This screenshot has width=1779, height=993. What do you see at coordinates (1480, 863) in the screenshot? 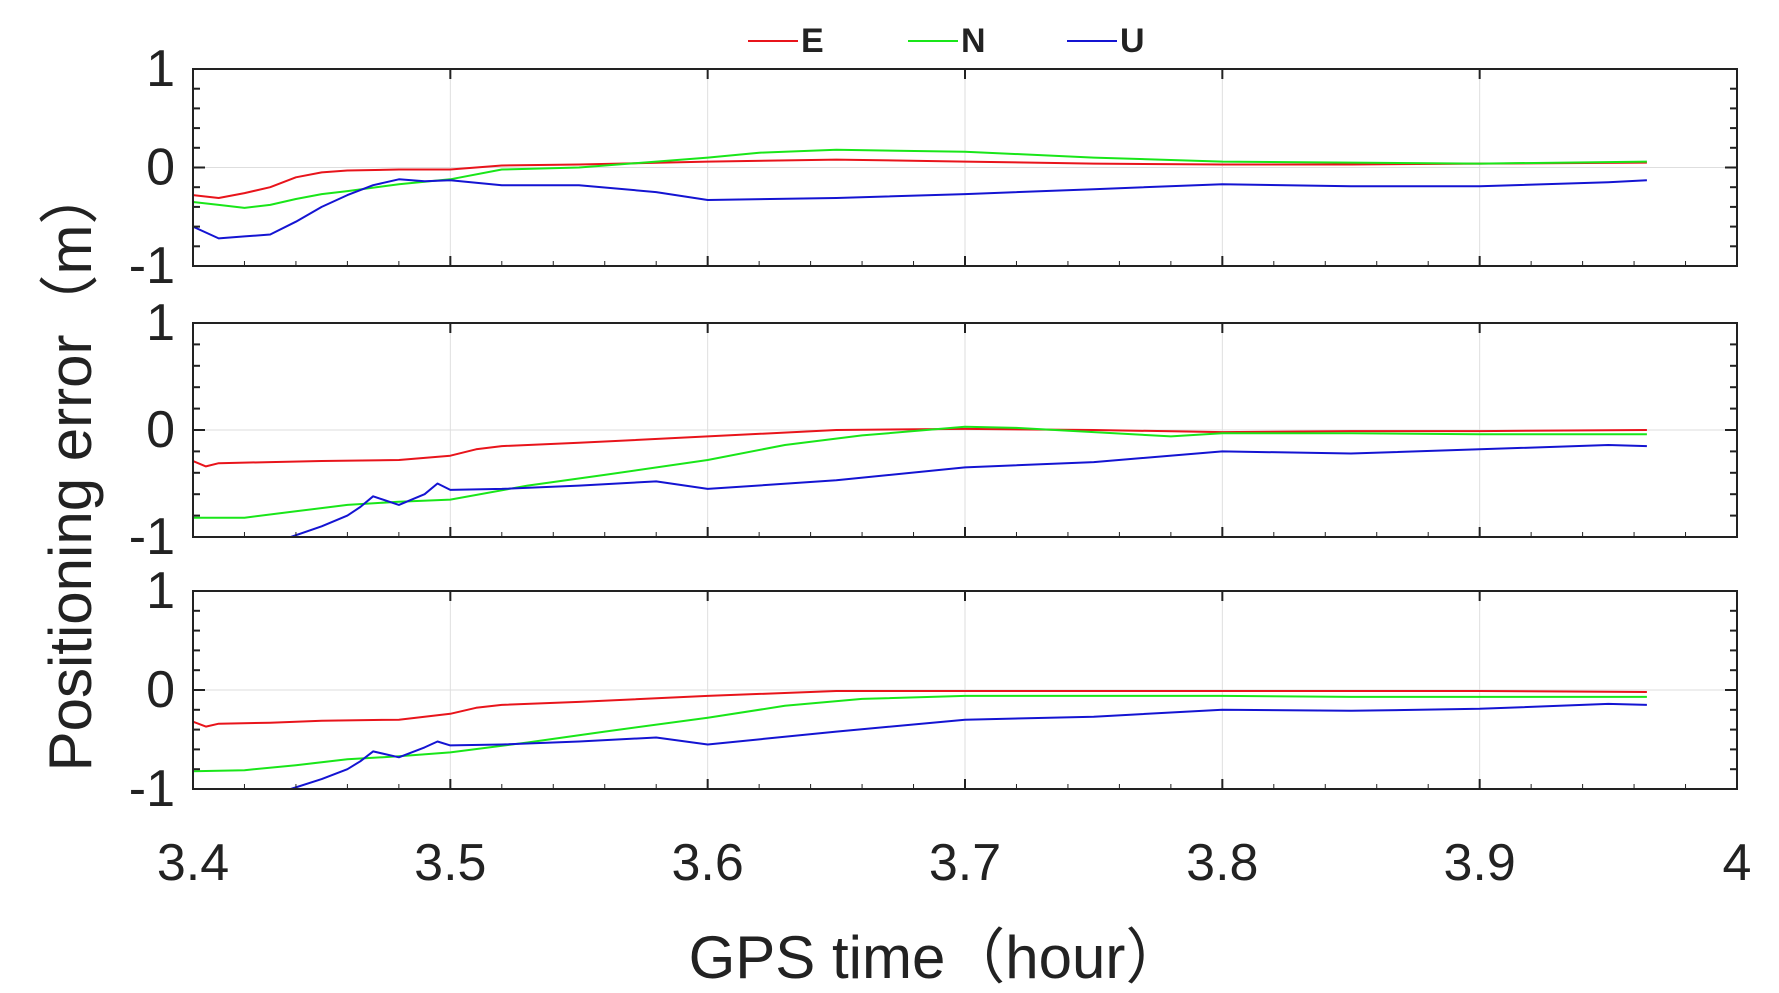
I see `x-tick-label: 3.9` at bounding box center [1480, 863].